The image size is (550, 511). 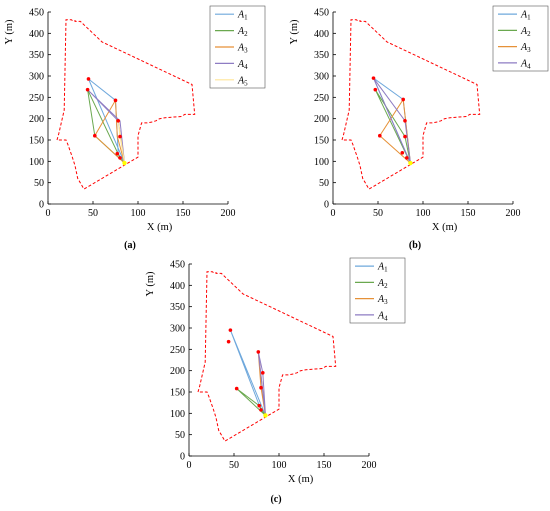 What do you see at coordinates (275, 499) in the screenshot?
I see `panel-label: (c)` at bounding box center [275, 499].